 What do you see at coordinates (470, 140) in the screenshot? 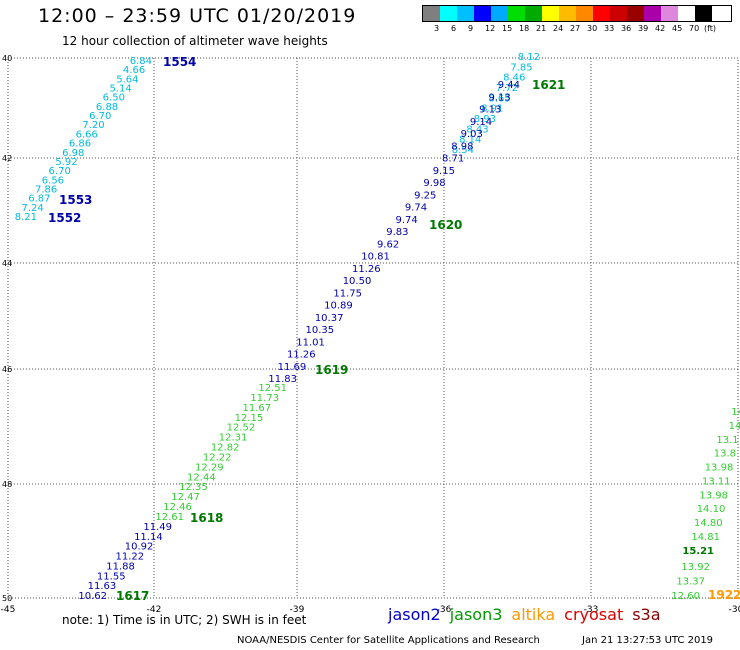
I see `swh-value: 8.14` at bounding box center [470, 140].